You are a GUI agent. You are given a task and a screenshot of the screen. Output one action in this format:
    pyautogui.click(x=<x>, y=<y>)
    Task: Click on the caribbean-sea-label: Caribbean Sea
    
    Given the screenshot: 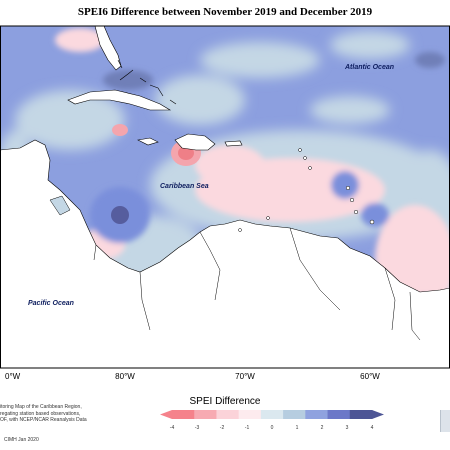 What is the action you would take?
    pyautogui.click(x=184, y=186)
    